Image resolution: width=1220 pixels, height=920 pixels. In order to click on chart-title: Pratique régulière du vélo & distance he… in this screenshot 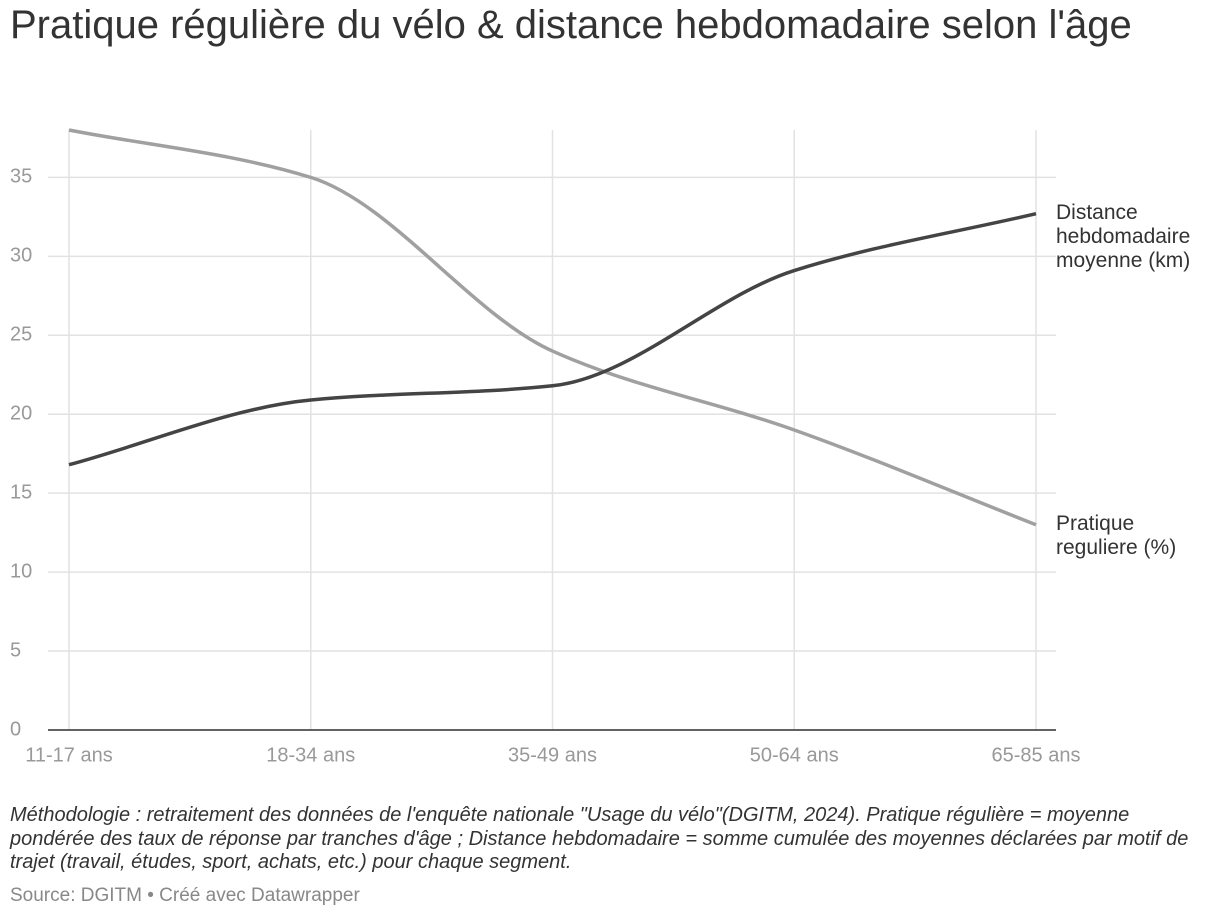, I will do `click(571, 25)`.